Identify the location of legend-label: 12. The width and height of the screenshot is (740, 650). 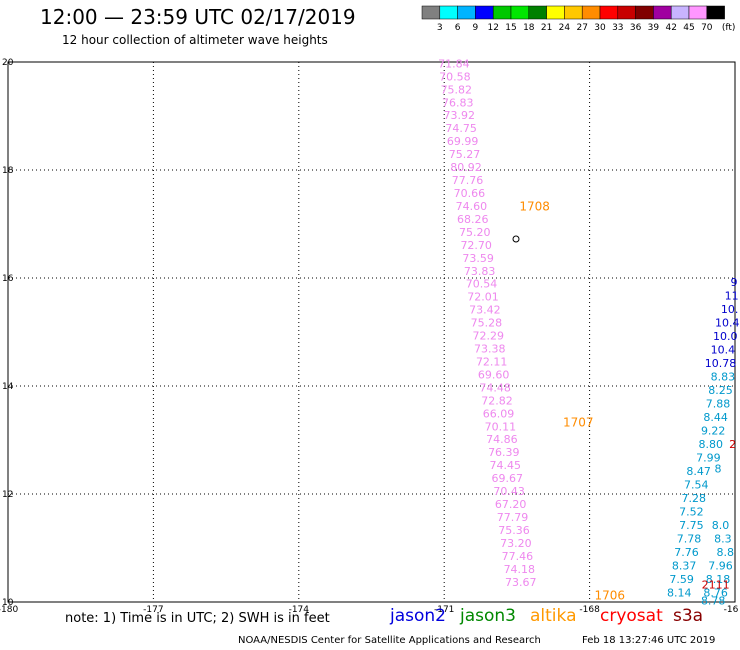
(492, 28).